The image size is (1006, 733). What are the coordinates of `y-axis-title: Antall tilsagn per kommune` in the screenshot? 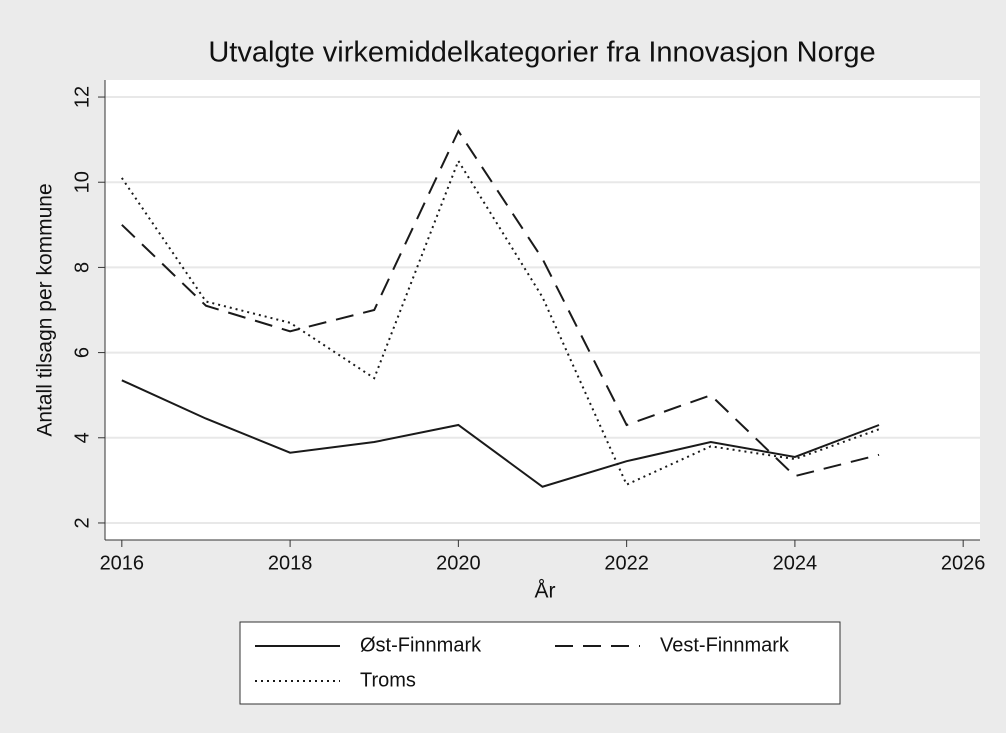 It's located at (45, 309).